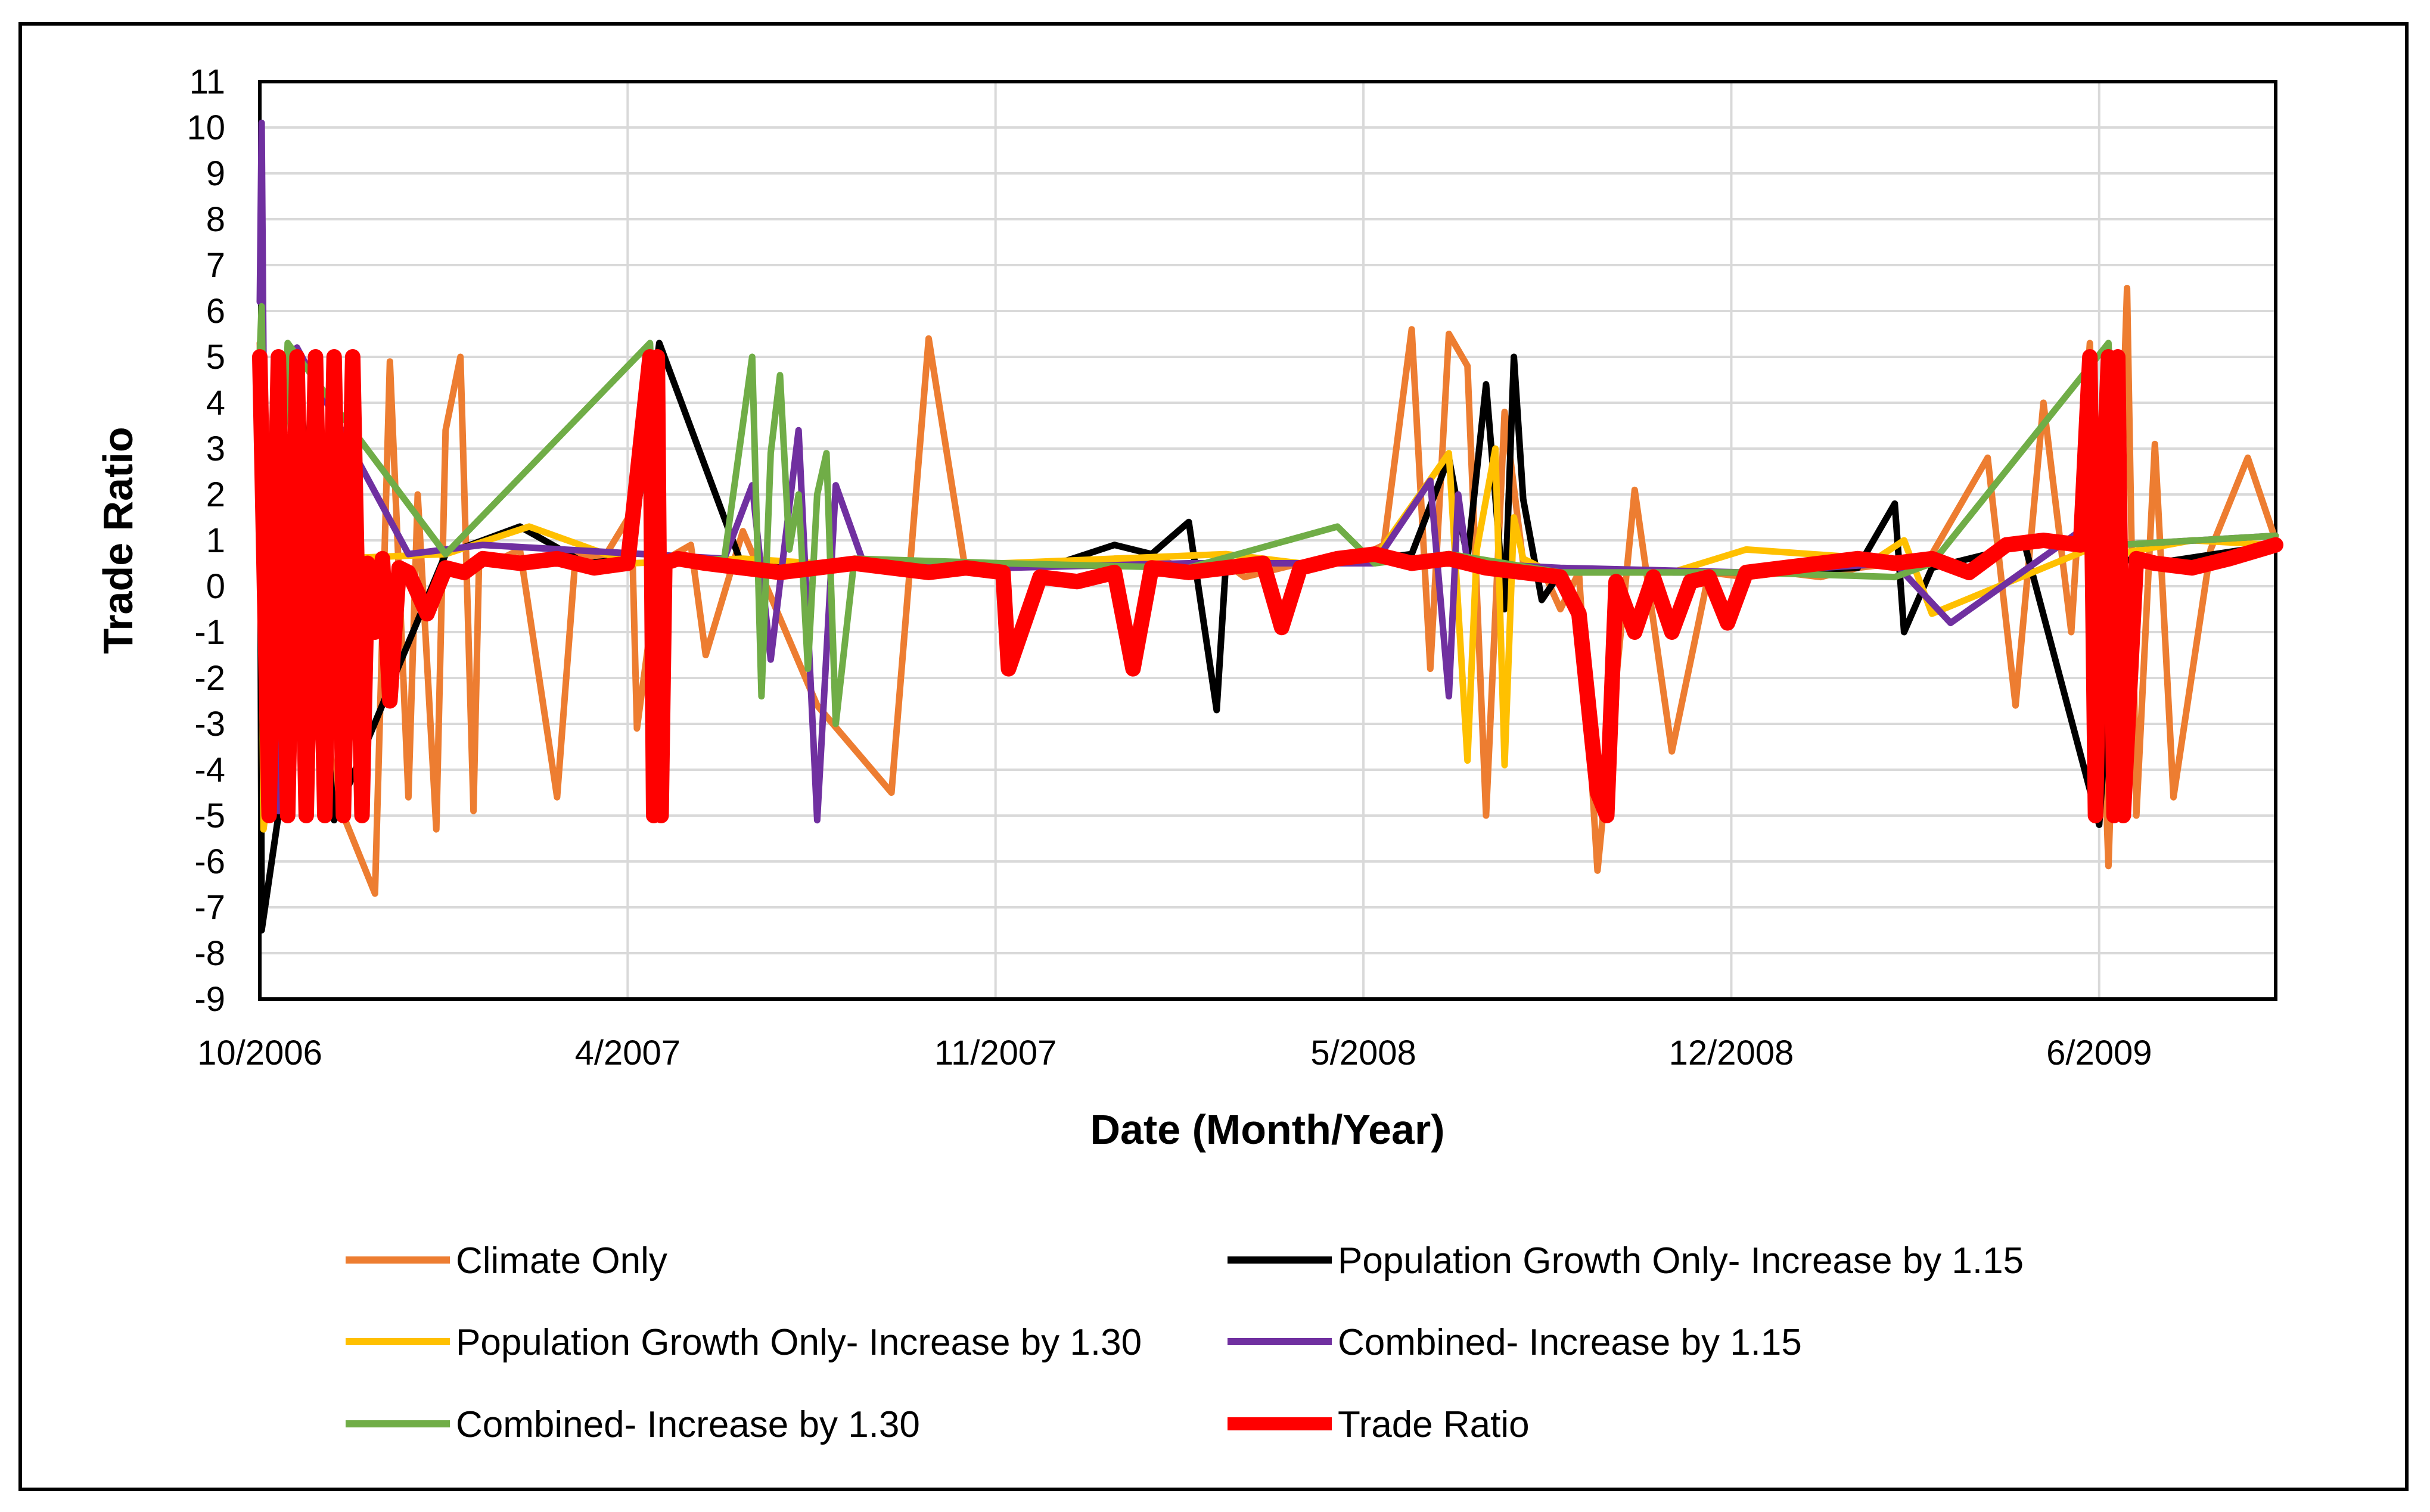  Describe the element at coordinates (215, 265) in the screenshot. I see `y-tick-label: 7` at that location.